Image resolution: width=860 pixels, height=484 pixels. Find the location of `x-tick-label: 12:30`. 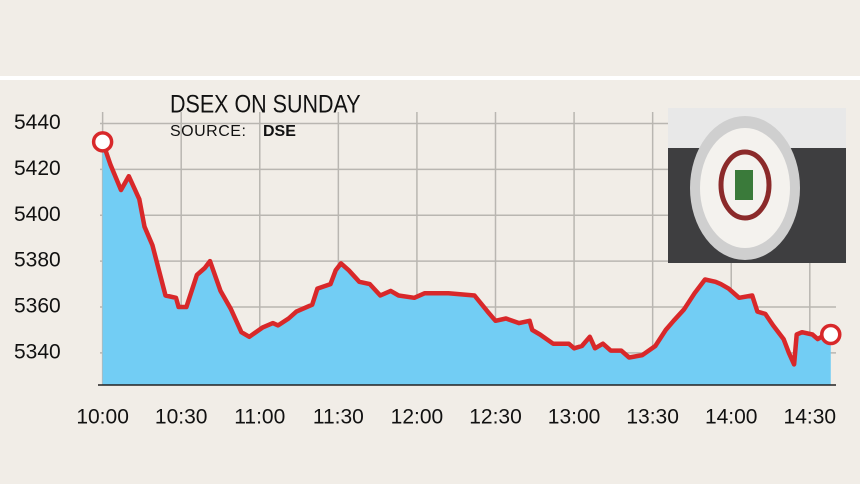

x-tick-label: 12:30 is located at coordinates (495, 417).